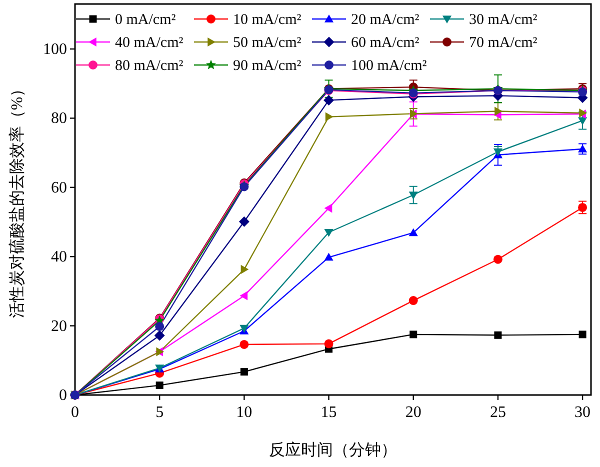 The image size is (600, 467). I want to click on x-tick-label: 10, so click(244, 412).